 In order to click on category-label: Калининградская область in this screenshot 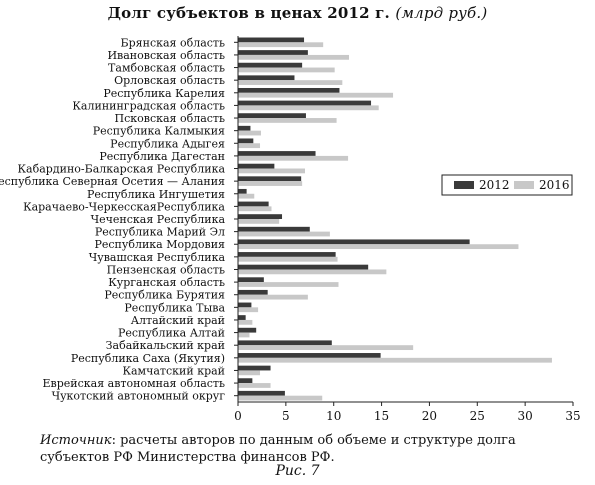, I will do `click(148, 105)`.